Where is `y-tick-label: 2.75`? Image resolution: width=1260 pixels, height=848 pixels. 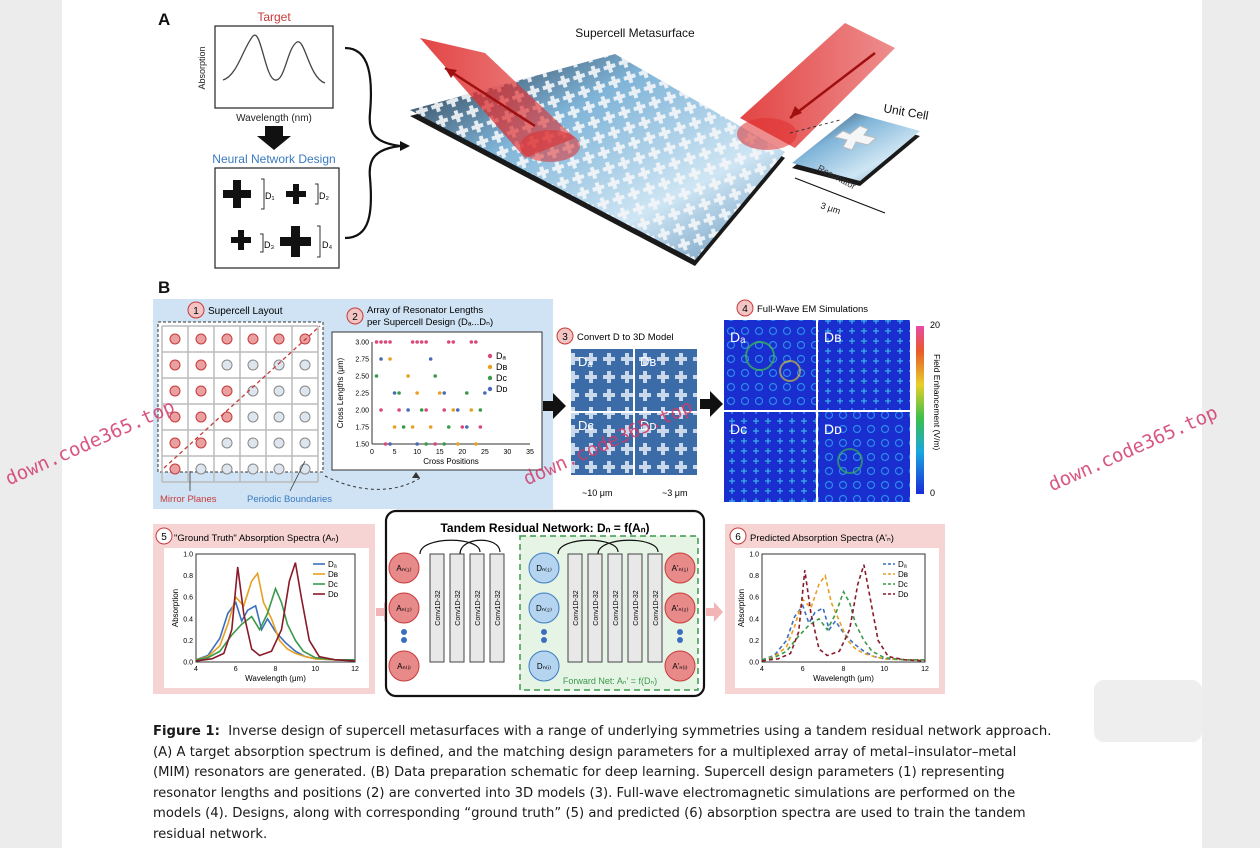 y-tick-label: 2.75 is located at coordinates (362, 360).